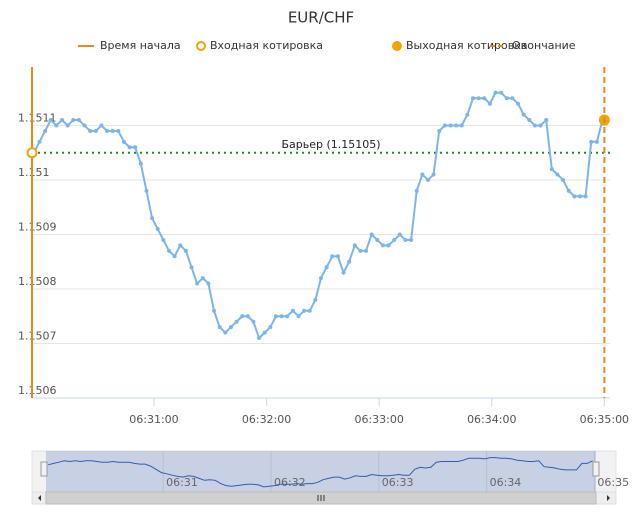 Image resolution: width=642 pixels, height=519 pixels. What do you see at coordinates (506, 482) in the screenshot?
I see `navigator-tick-label: 06:34` at bounding box center [506, 482].